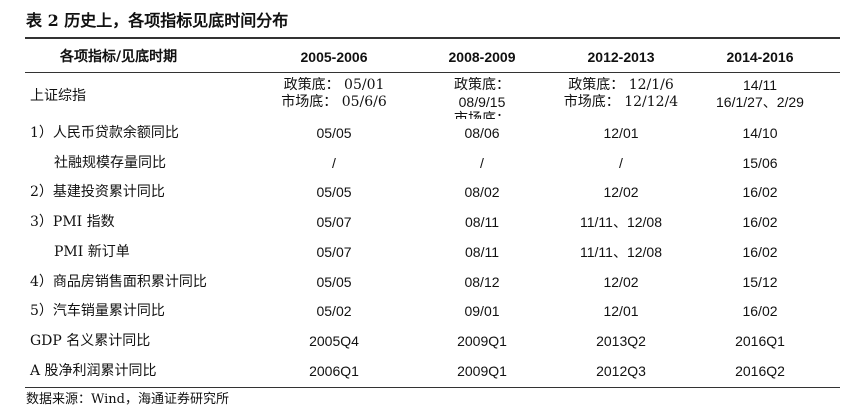  Describe the element at coordinates (334, 57) in the screenshot. I see `header-cell: 2005-2006` at that location.